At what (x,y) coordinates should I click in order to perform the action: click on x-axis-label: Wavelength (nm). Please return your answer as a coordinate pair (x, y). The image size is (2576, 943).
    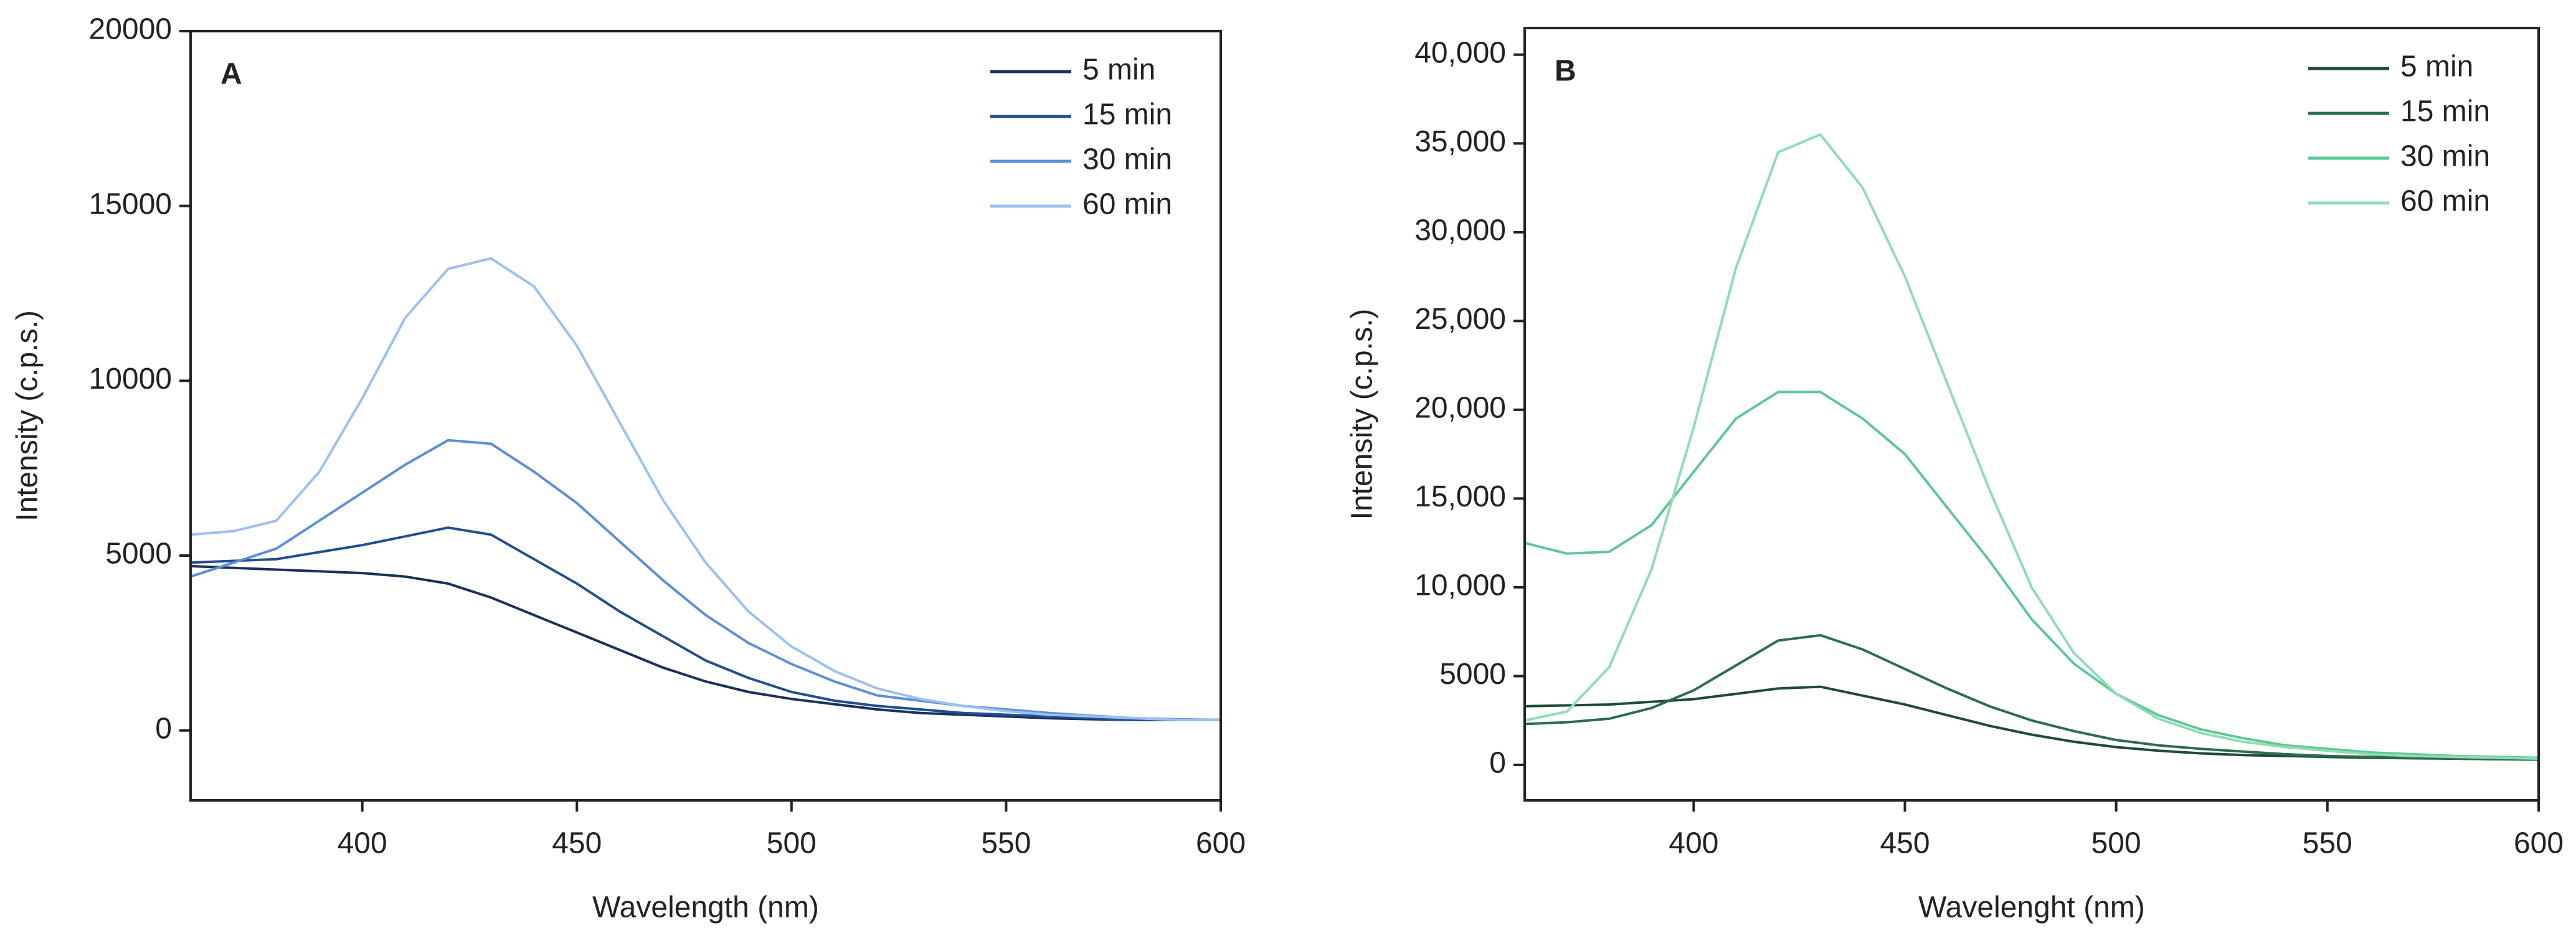
    Looking at the image, I should click on (705, 907).